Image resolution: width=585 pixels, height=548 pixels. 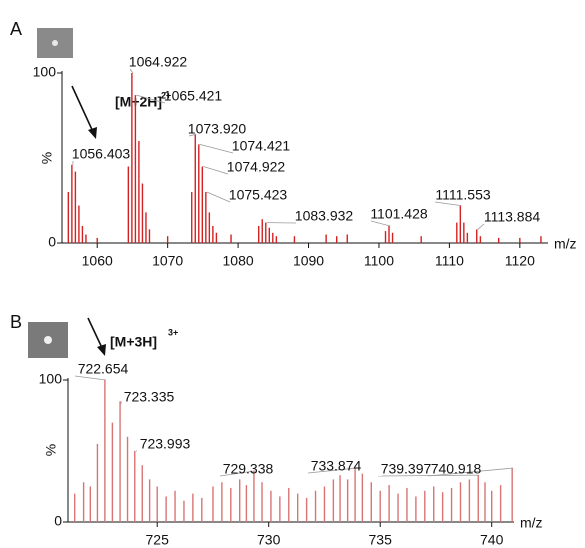 What do you see at coordinates (462, 195) in the screenshot?
I see `peak-label: 1111.553` at bounding box center [462, 195].